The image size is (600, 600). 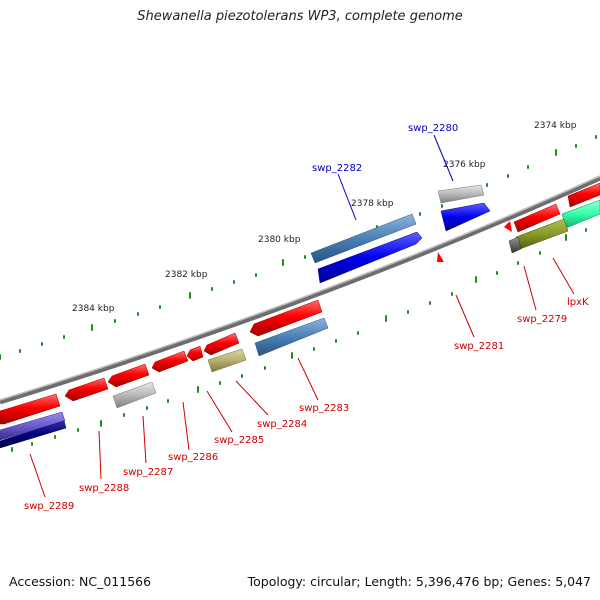 What do you see at coordinates (286, 318) in the screenshot?
I see `gene-swp-2283-red` at bounding box center [286, 318].